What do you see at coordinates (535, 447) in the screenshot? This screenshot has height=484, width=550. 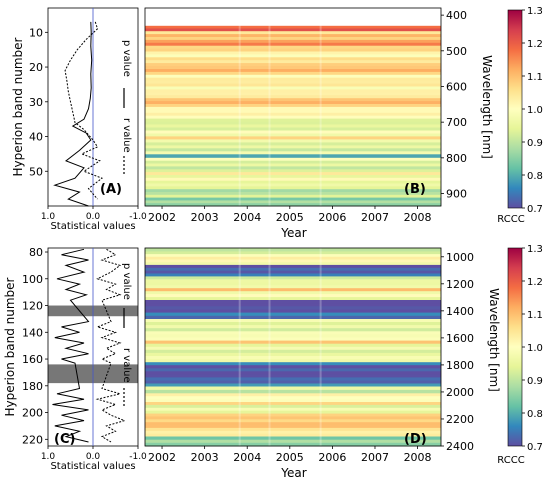 I see `colorbar-tick-label: 0.7` at bounding box center [535, 447].